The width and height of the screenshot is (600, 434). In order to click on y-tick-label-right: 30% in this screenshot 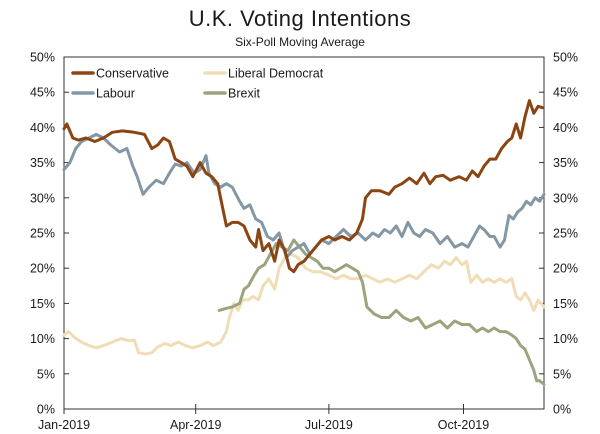, I will do `click(565, 198)`.